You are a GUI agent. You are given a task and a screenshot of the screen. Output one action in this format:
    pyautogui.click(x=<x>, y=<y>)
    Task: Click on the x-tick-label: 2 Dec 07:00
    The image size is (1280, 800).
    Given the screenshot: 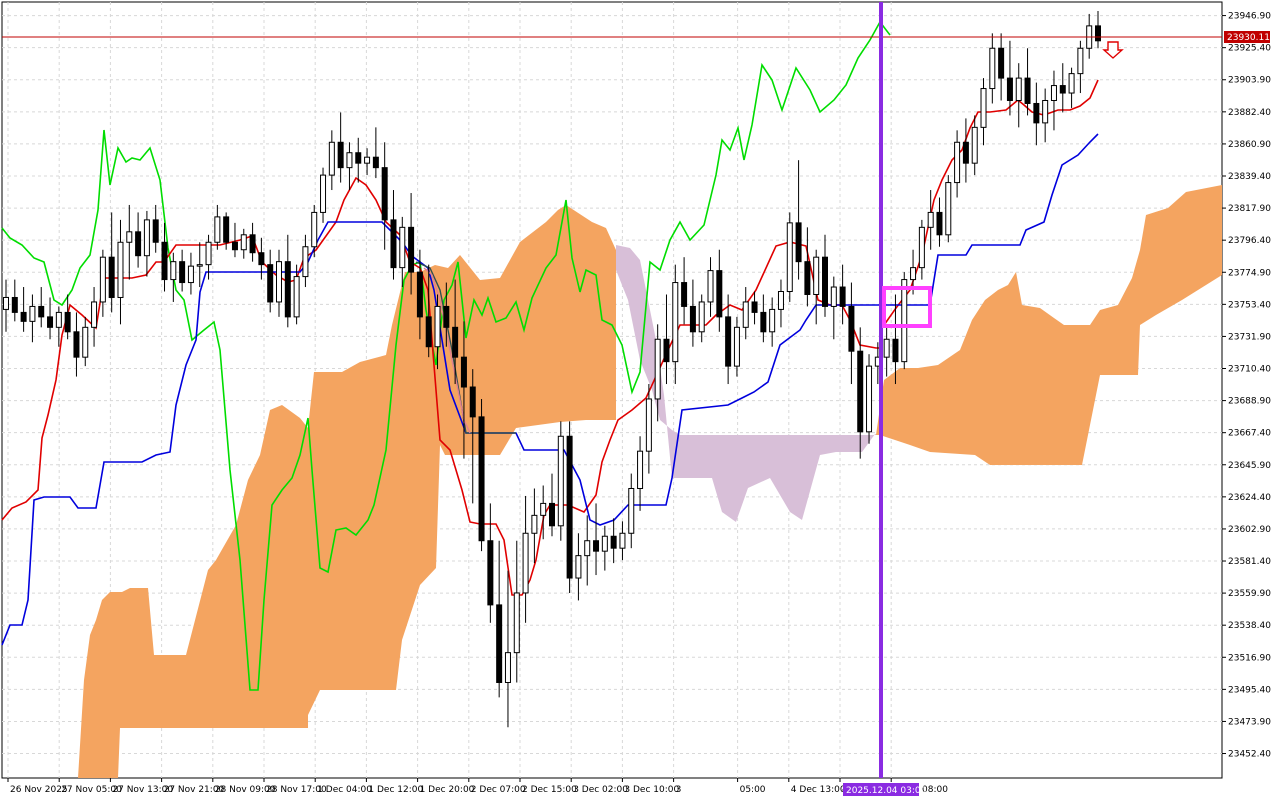 What is the action you would take?
    pyautogui.click(x=498, y=790)
    